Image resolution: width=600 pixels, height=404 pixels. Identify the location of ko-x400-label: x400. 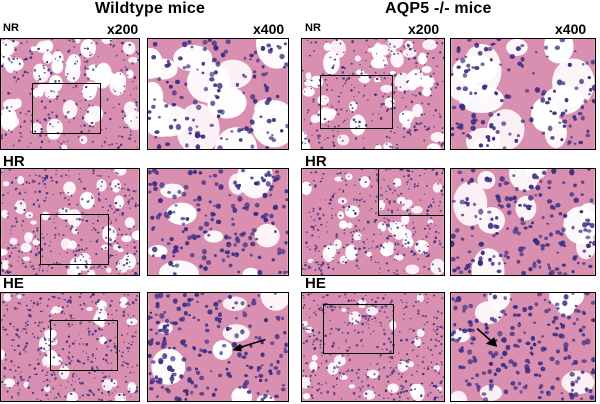
(571, 29).